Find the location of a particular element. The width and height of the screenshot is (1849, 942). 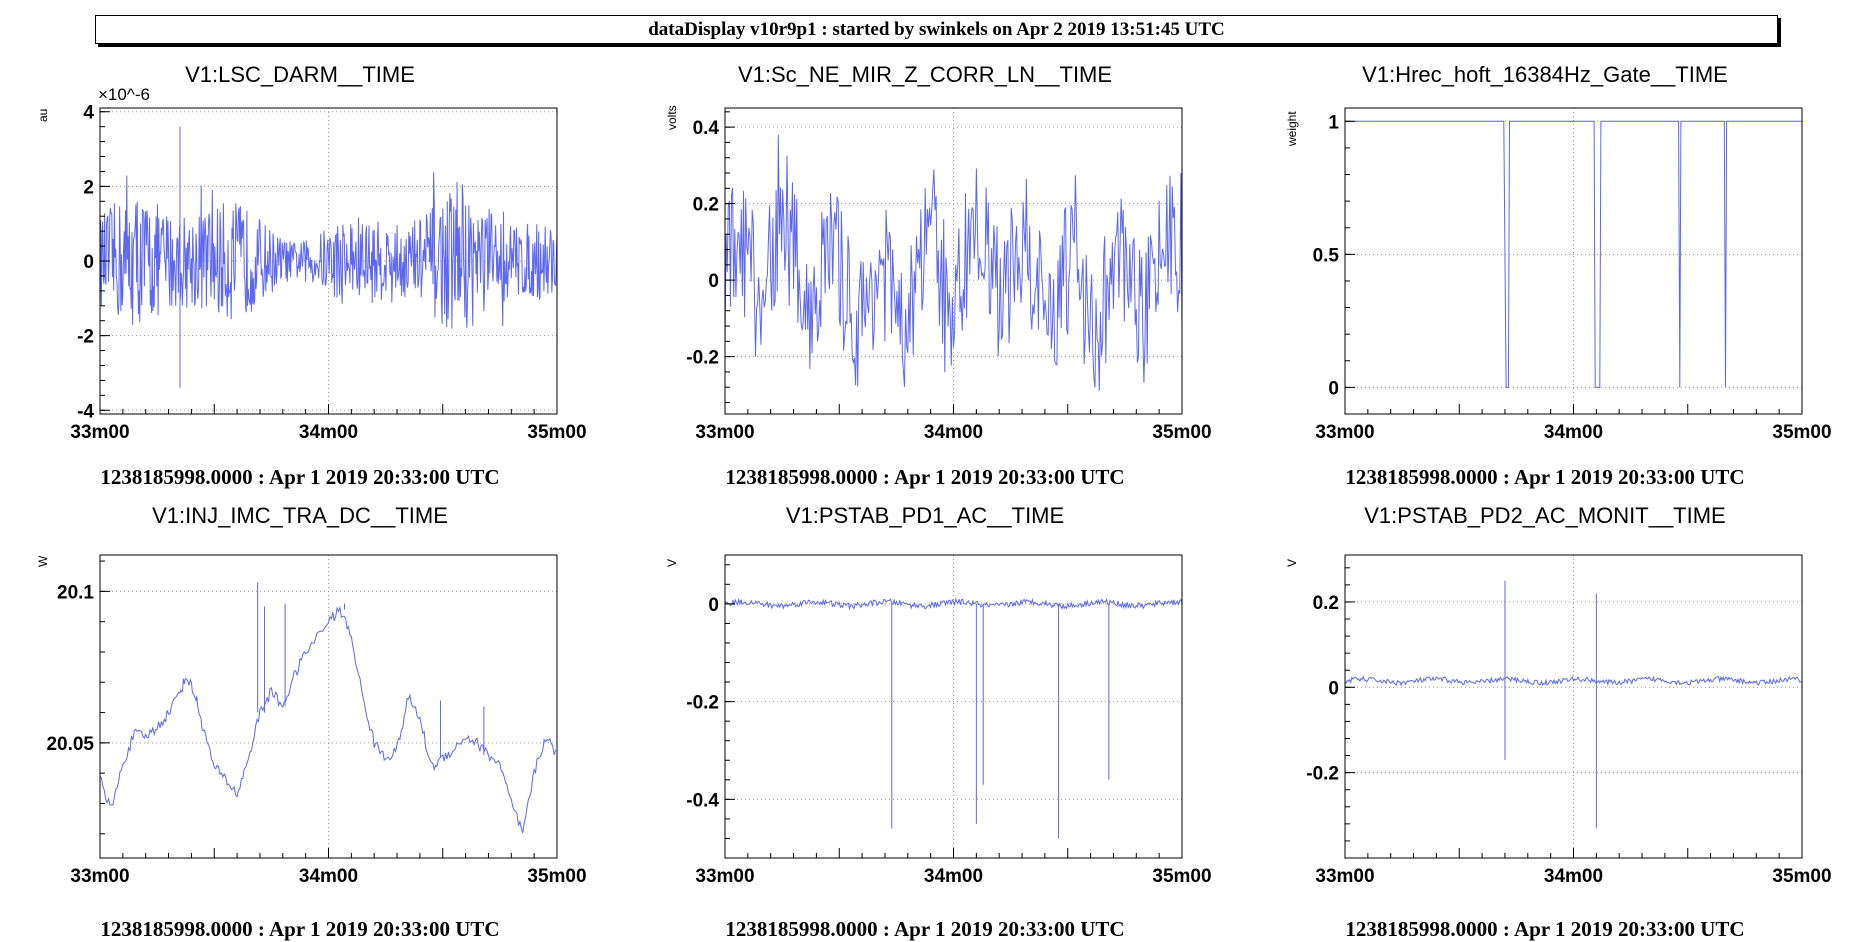

plot-title: V1:LSC_DARM__TIME is located at coordinates (300, 74).